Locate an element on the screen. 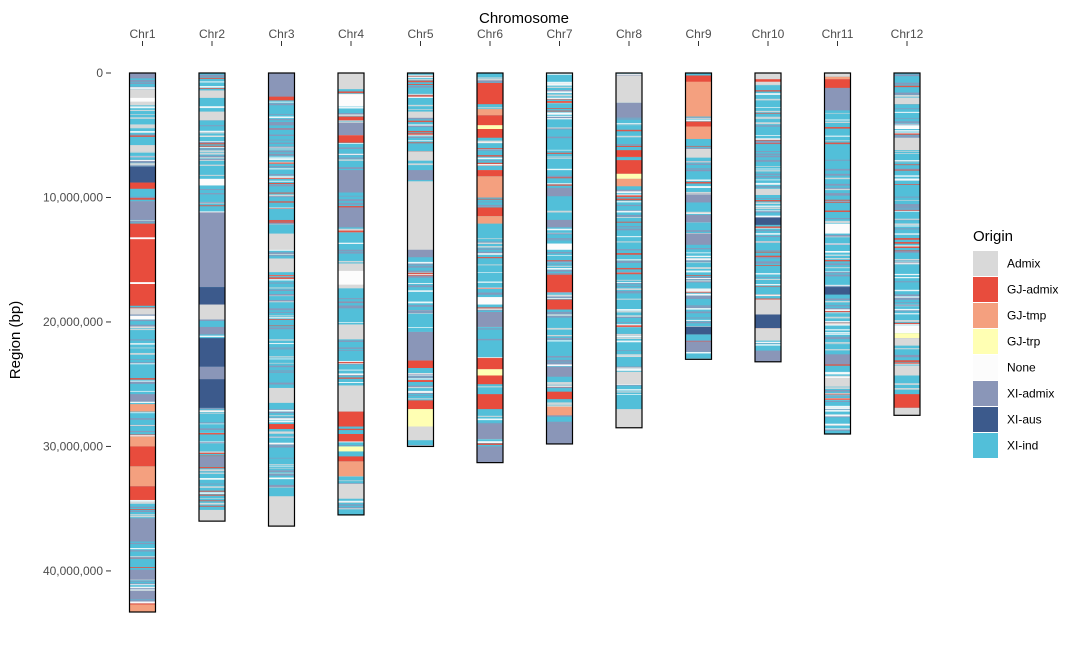  legend-label: XI-aus is located at coordinates (1024, 420).